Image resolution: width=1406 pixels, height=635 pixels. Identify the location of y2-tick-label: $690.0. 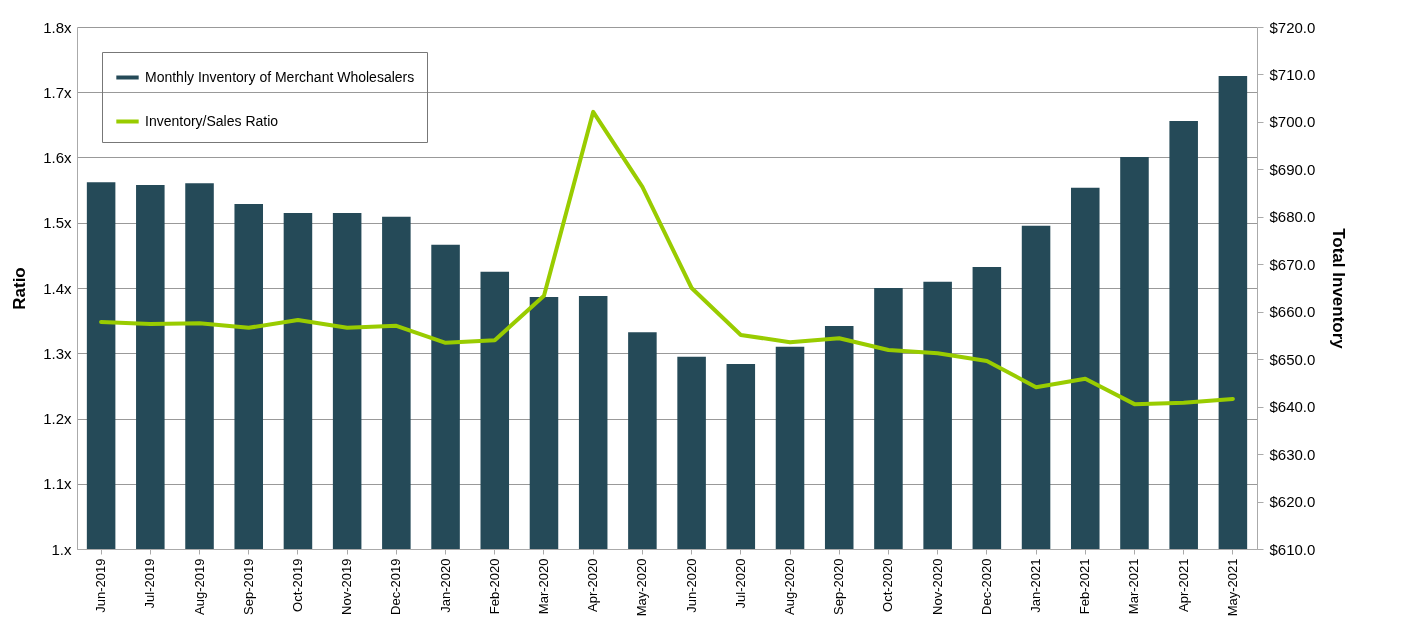
(1292, 169).